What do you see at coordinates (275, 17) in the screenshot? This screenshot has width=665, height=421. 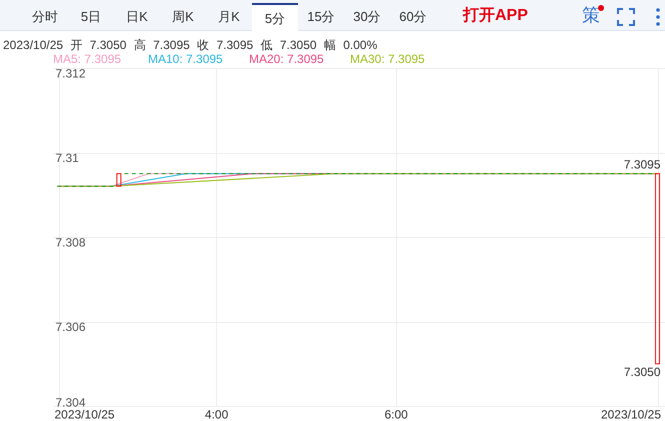 I see `tab-button: 5分` at bounding box center [275, 17].